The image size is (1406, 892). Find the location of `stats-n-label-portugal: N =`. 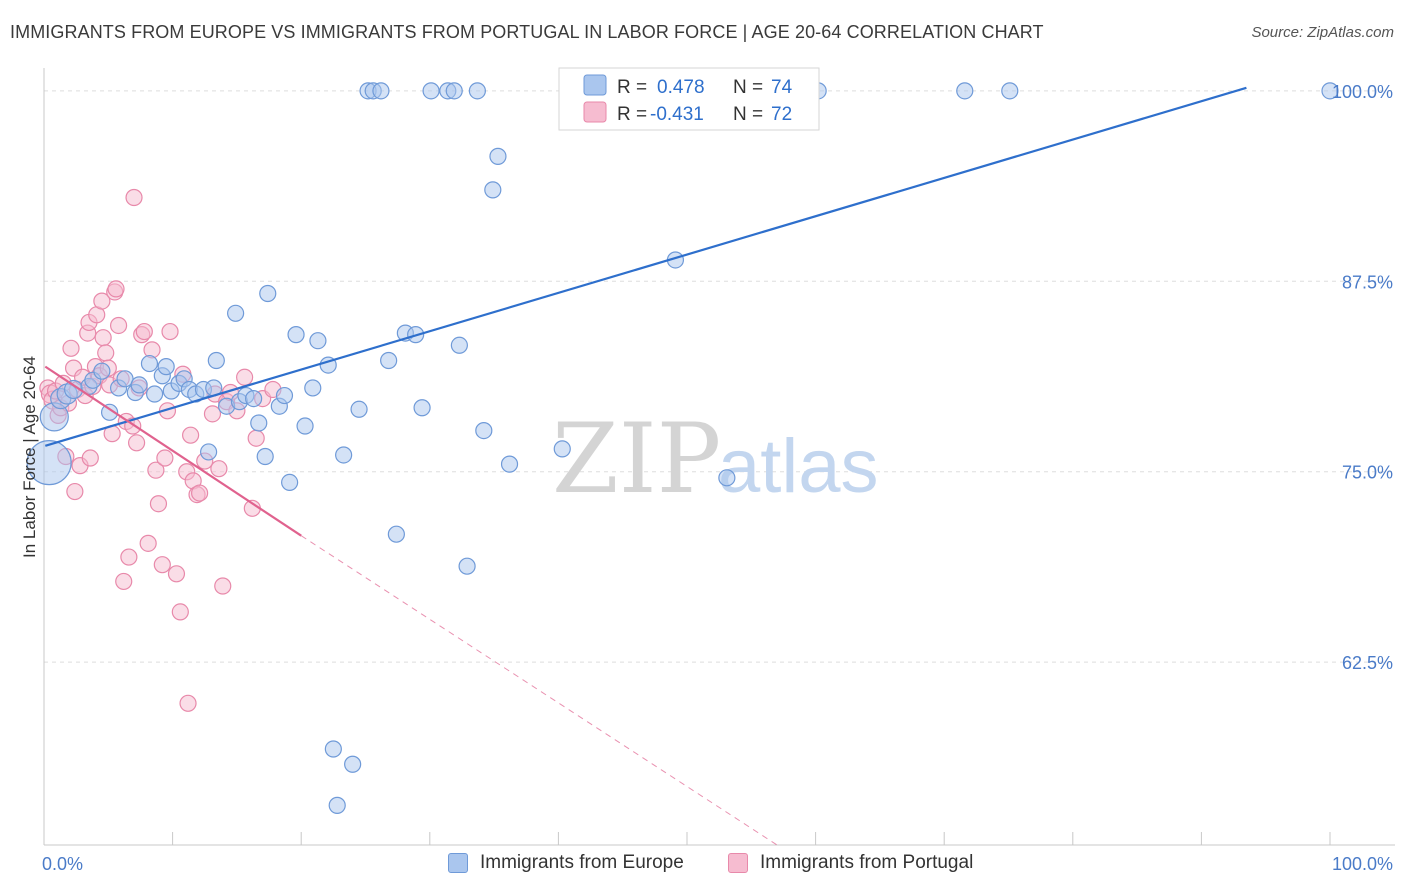

stats-n-label-portugal: N = is located at coordinates (748, 114).